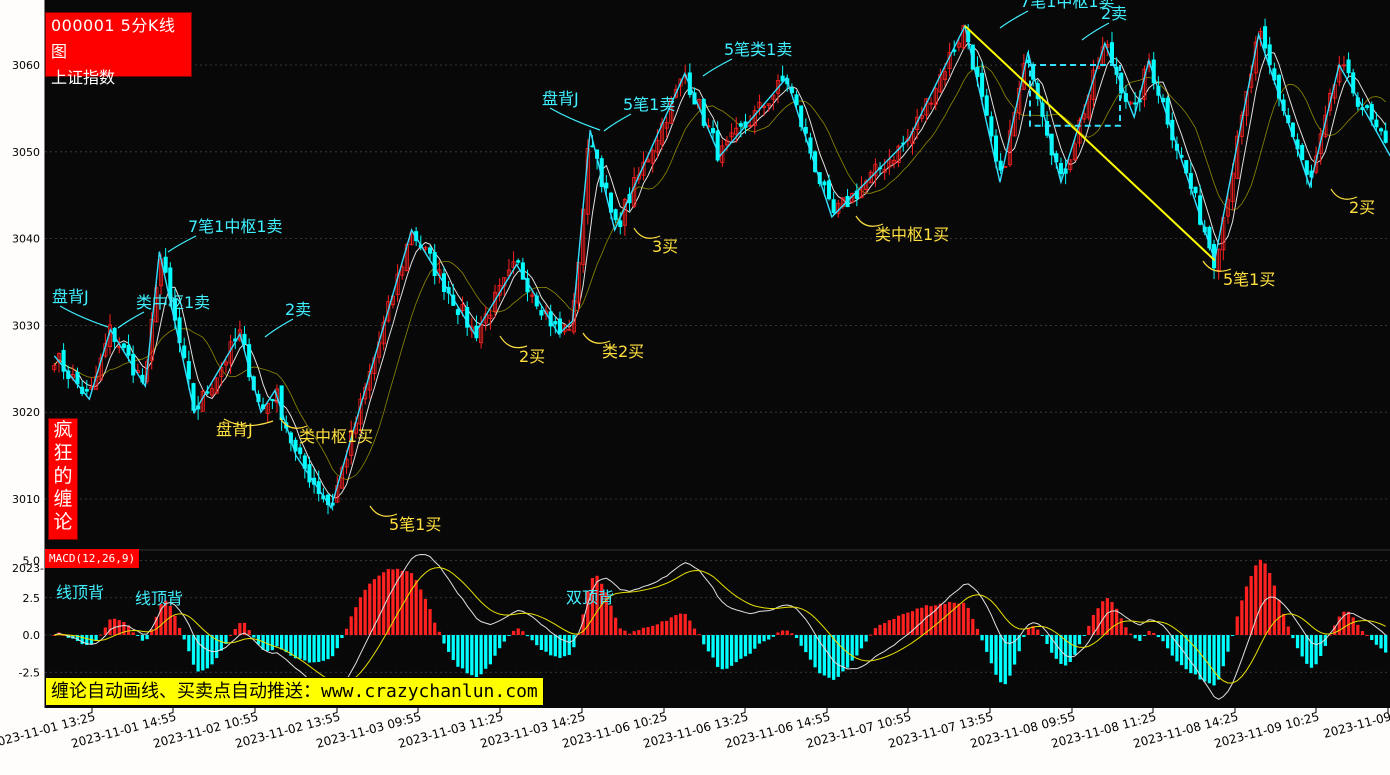 This screenshot has width=1390, height=775. Describe the element at coordinates (26, 325) in the screenshot. I see `y-tick-label: 3030` at that location.